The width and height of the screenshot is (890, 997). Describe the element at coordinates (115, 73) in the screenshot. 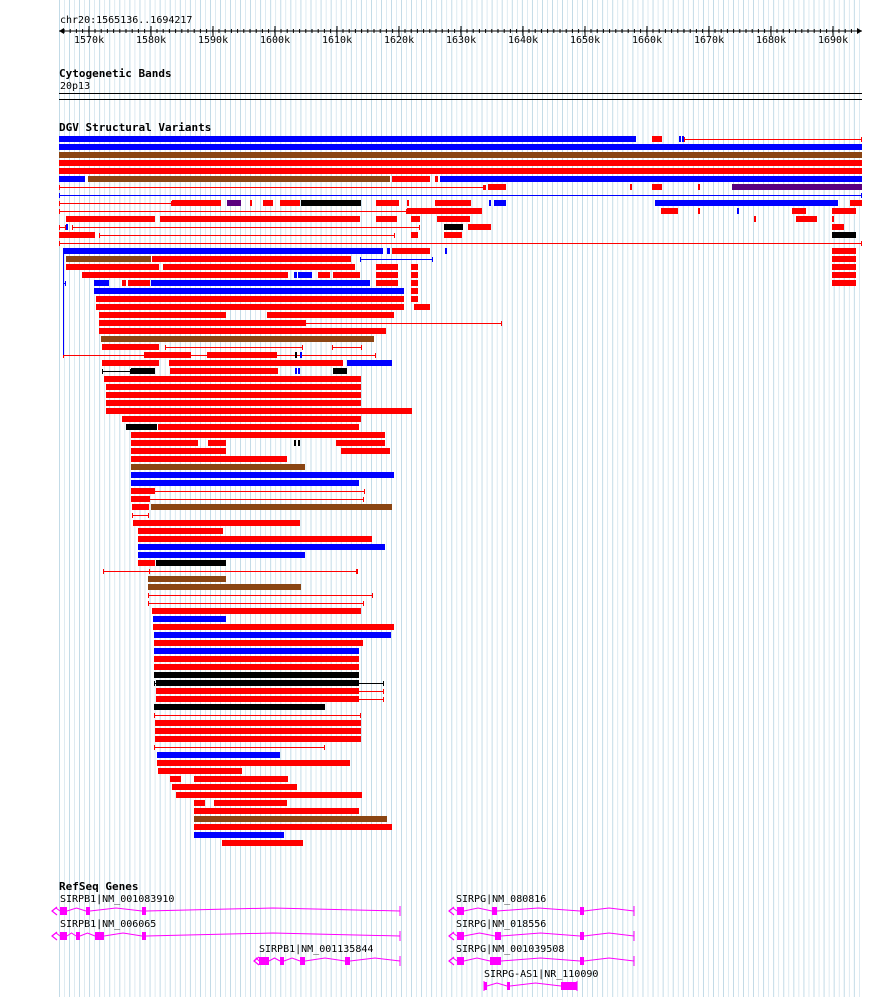

I see `cytoband-track-title: Cytogenetic Bands` at that location.